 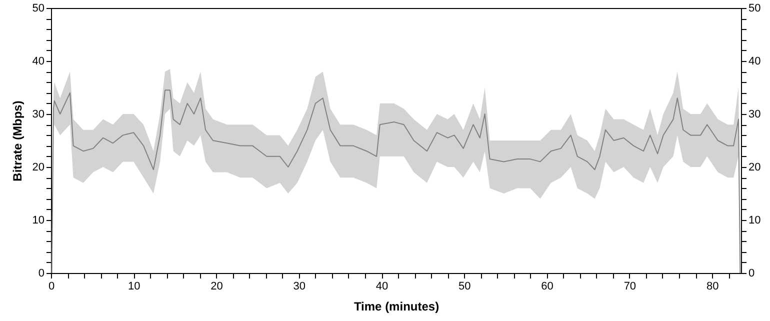 What do you see at coordinates (17, 141) in the screenshot?
I see `y-axis-title: Bitrate (Mbps)` at bounding box center [17, 141].